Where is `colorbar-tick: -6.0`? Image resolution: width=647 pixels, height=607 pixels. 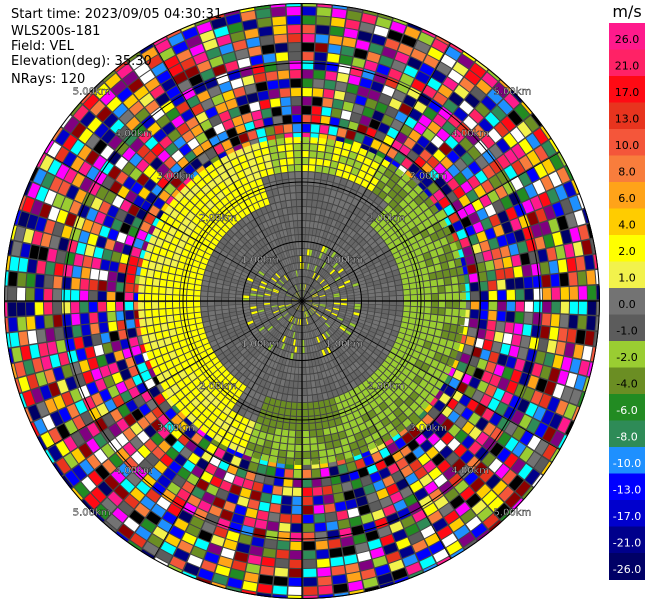
colorbar-tick: -6.0 is located at coordinates (626, 410).